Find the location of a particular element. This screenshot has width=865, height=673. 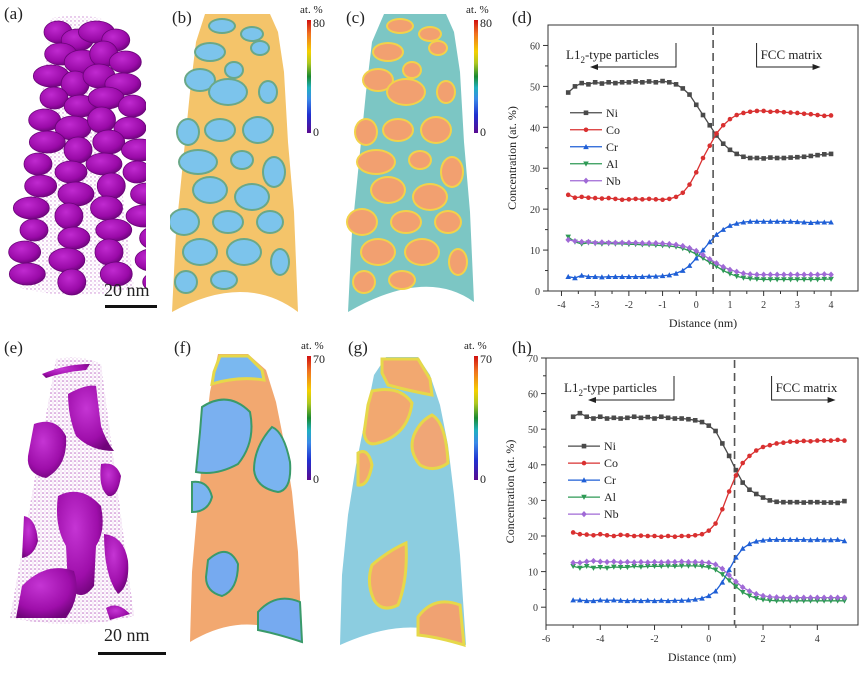

y-tick-label: 70 is located at coordinates (533, 359).